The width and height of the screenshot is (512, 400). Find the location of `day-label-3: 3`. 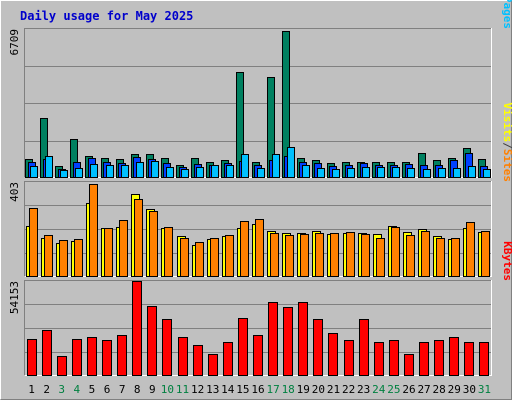

day-label-3: 3 is located at coordinates (61, 389).